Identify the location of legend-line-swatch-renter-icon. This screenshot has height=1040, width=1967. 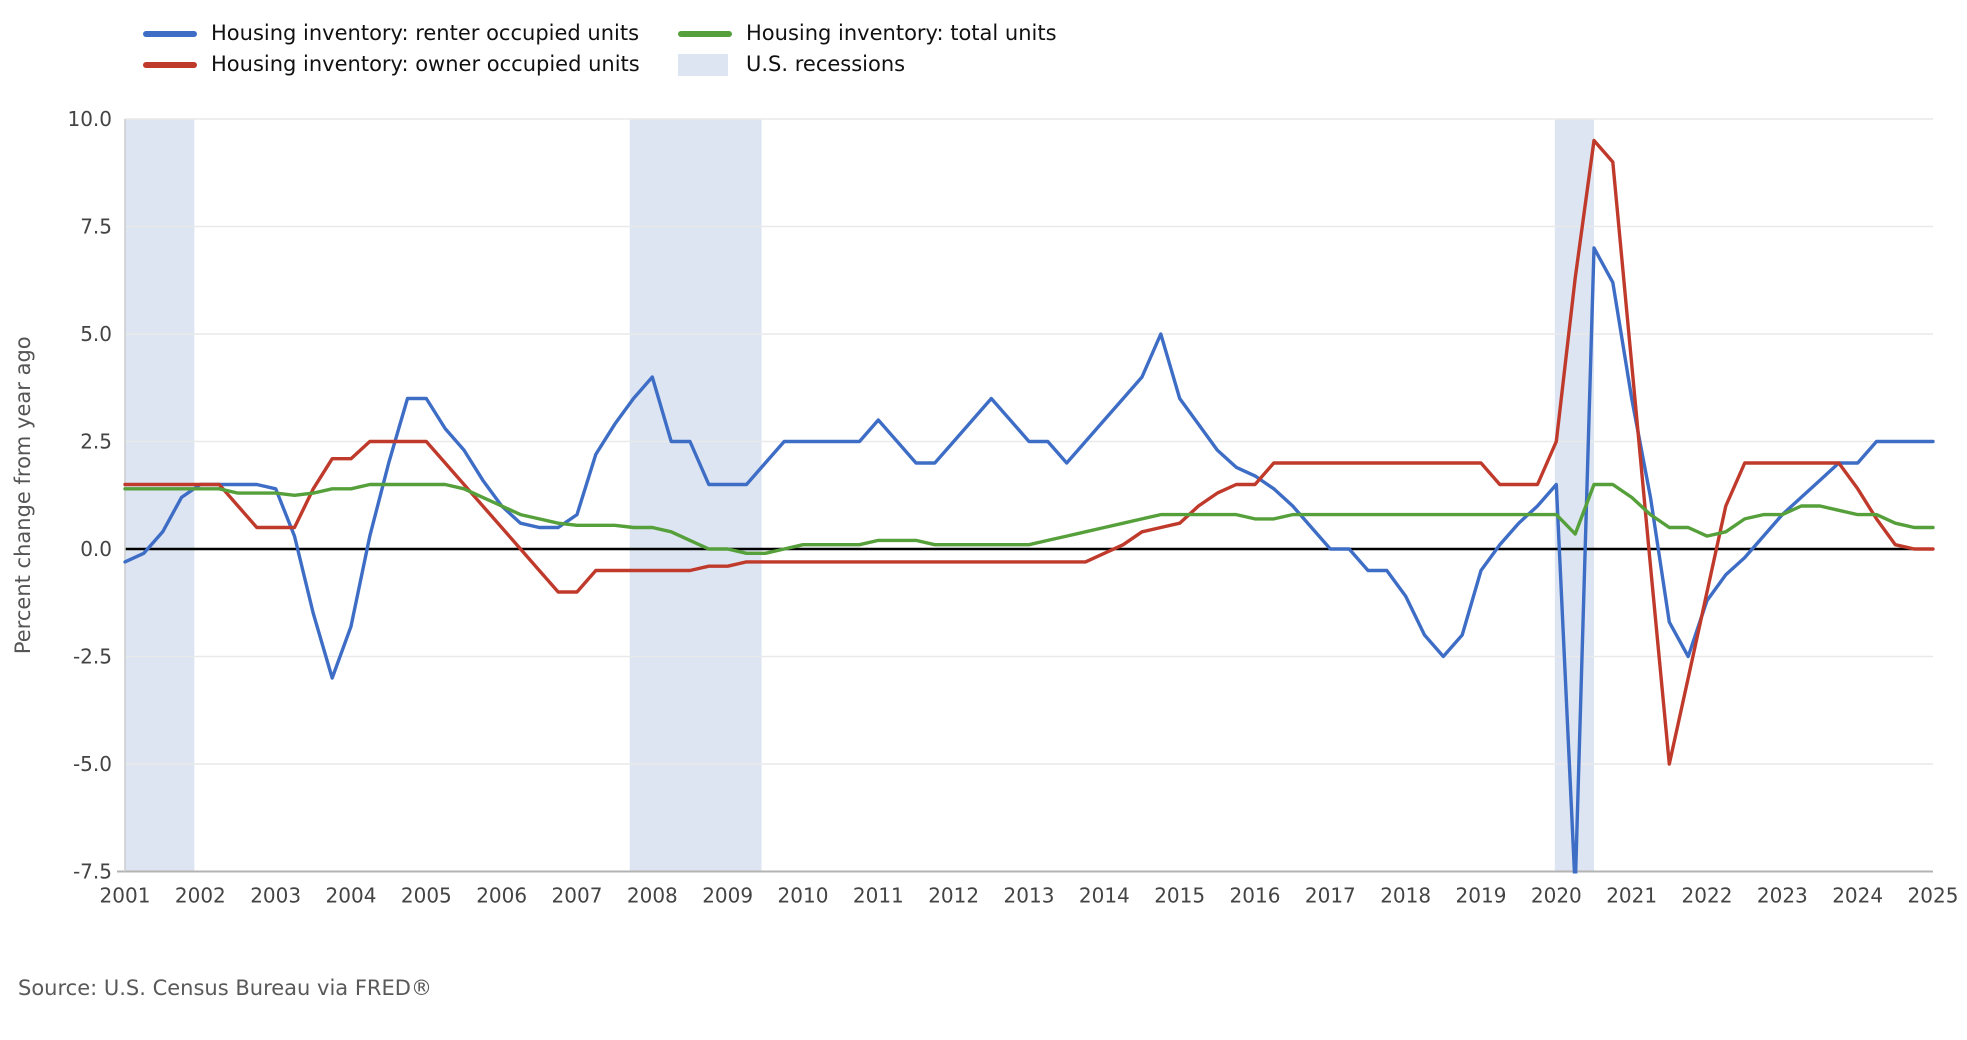
(170, 33).